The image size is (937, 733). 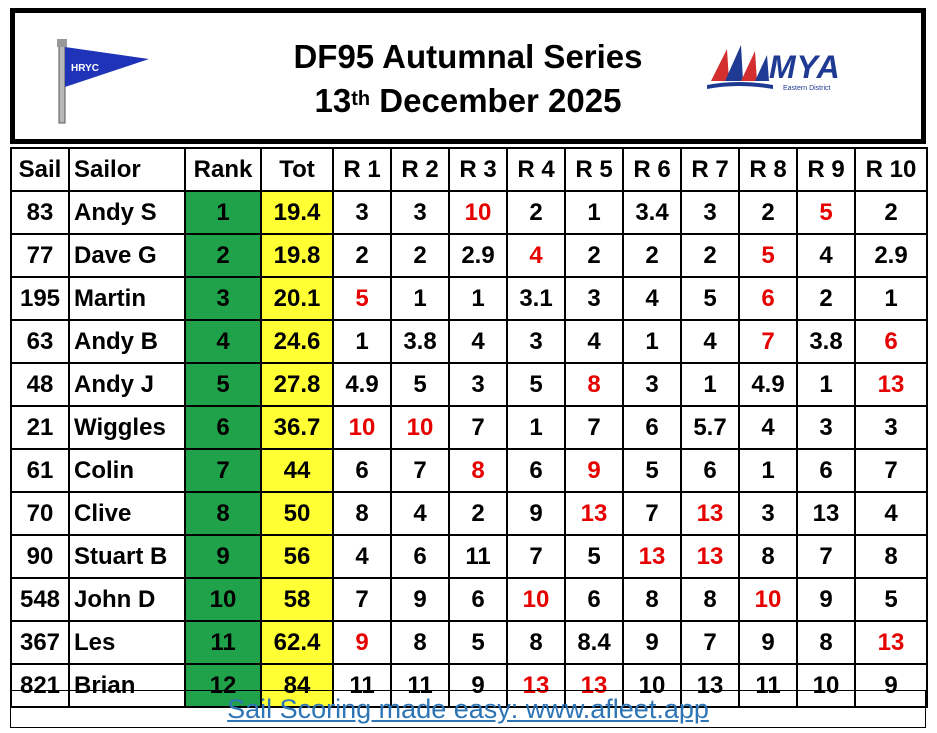 I want to click on total-cell: 50, so click(x=297, y=513).